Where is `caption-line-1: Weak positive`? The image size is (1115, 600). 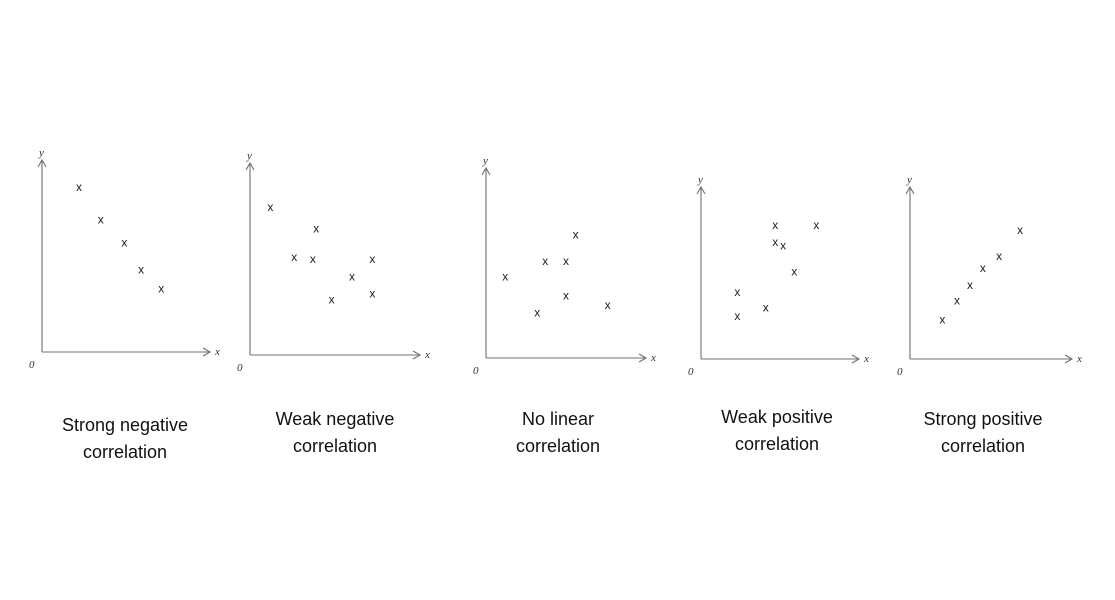 caption-line-1: Weak positive is located at coordinates (777, 417).